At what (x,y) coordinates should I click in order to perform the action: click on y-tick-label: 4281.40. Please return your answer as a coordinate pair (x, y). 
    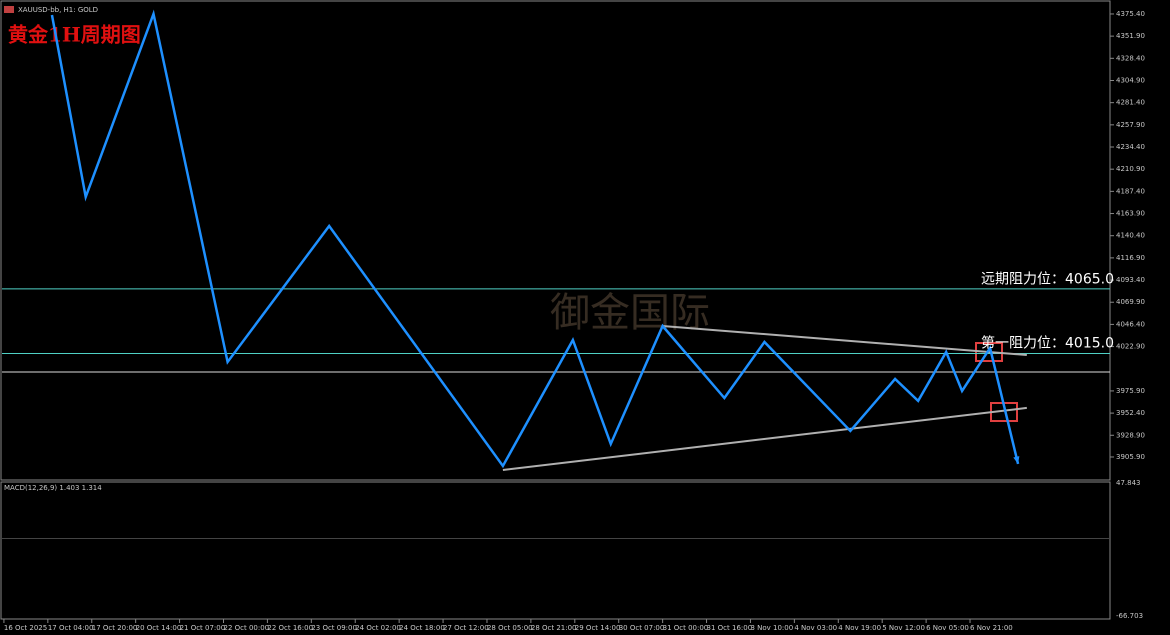
    Looking at the image, I should click on (1130, 103).